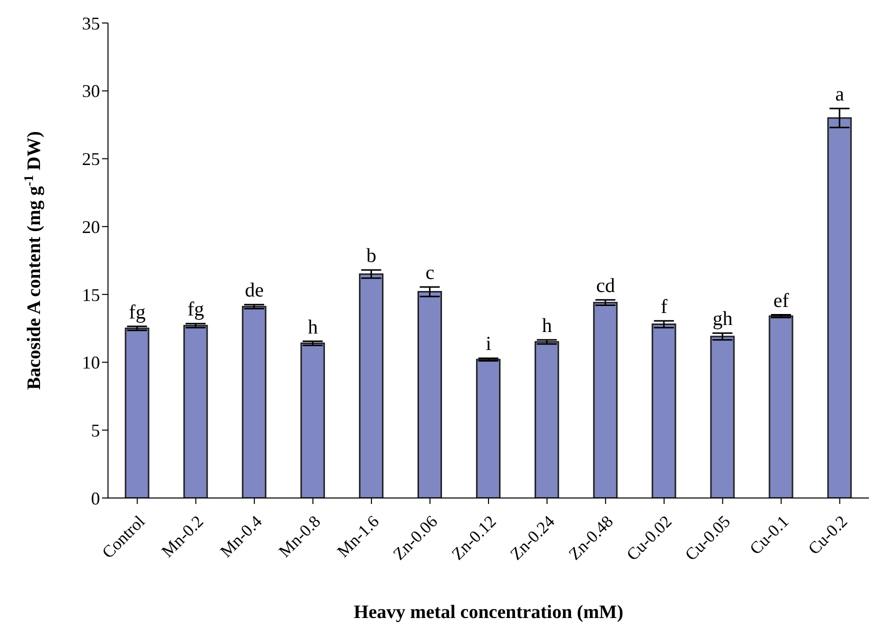 This screenshot has height=635, width=887. Describe the element at coordinates (91, 362) in the screenshot. I see `y-tick-label: 10` at that location.